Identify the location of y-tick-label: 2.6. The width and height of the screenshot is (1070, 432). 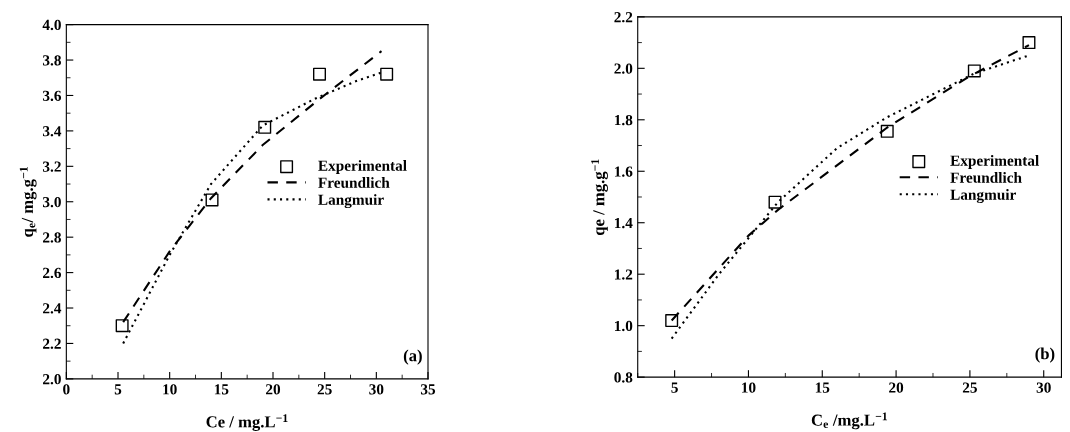
(52, 273).